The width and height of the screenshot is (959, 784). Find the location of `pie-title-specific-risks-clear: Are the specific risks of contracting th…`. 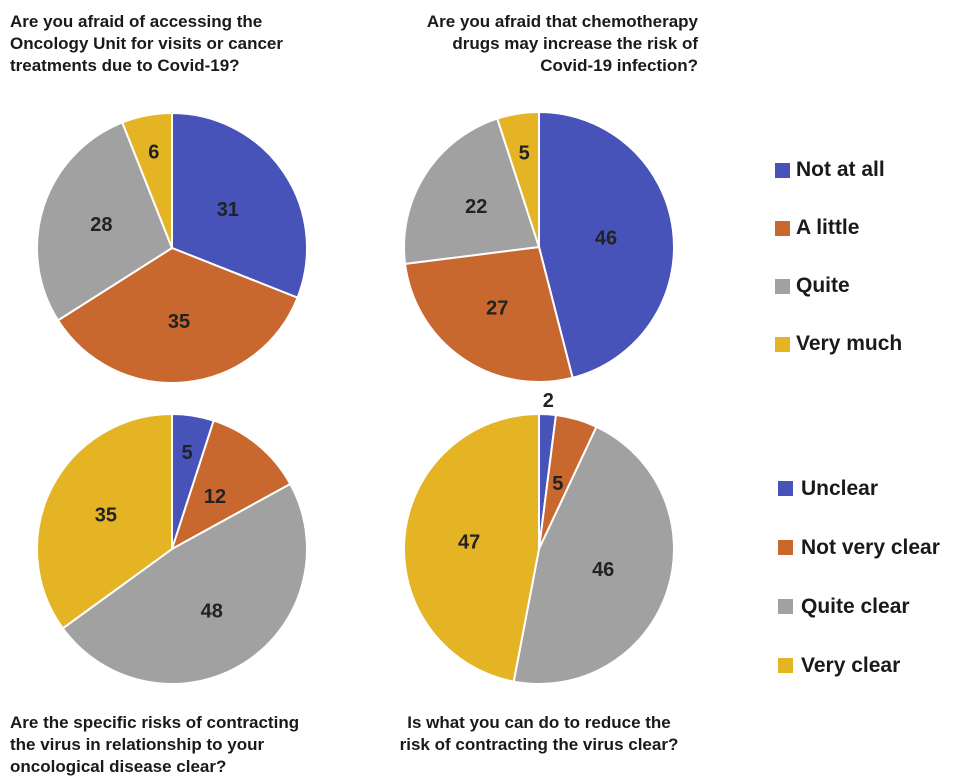

pie-title-specific-risks-clear: Are the specific risks of contracting th… is located at coordinates (154, 745).